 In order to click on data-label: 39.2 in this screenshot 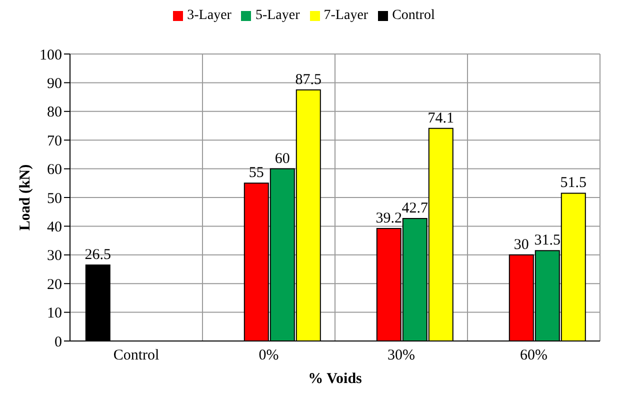, I will do `click(389, 218)`.